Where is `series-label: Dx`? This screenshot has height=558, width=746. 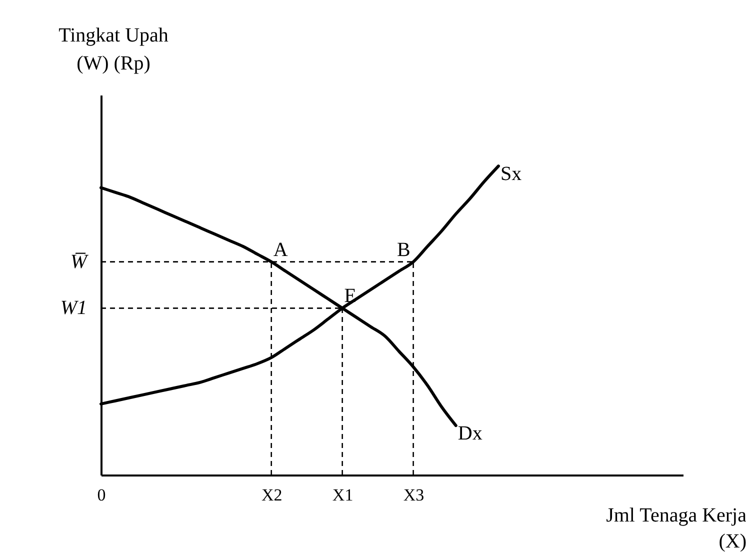 series-label: Dx is located at coordinates (470, 433).